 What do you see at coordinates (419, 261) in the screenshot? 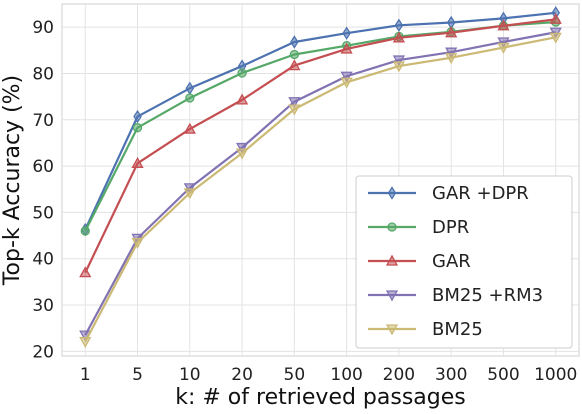
I see `legend-item: GAR` at bounding box center [419, 261].